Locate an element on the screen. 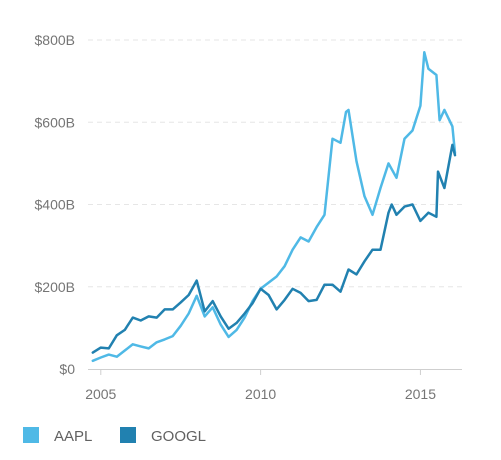 The image size is (501, 460). legend-label: GOOGL is located at coordinates (178, 436).